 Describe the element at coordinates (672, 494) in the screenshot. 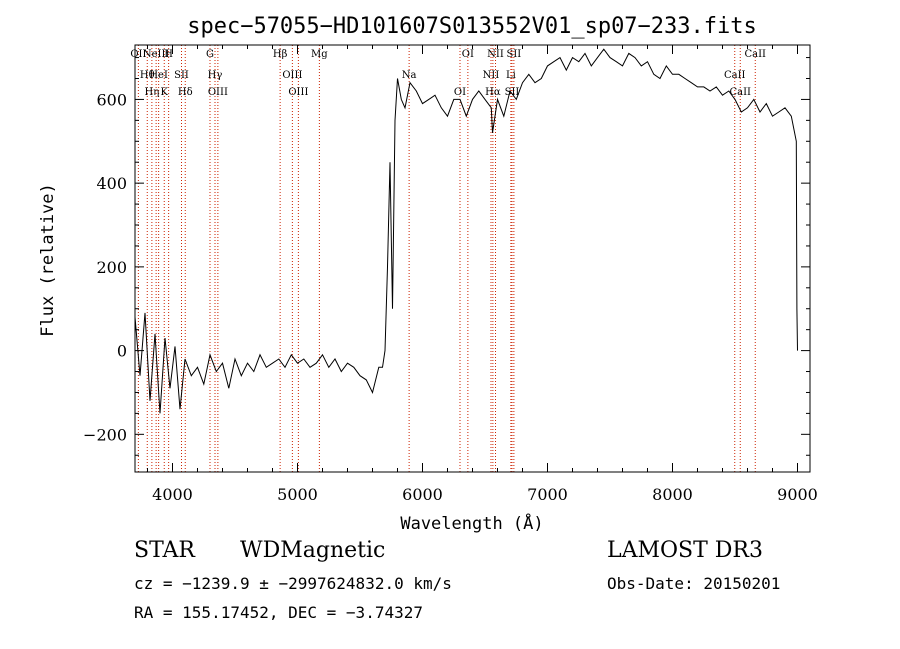

I see `x-tick-label: 8000` at that location.